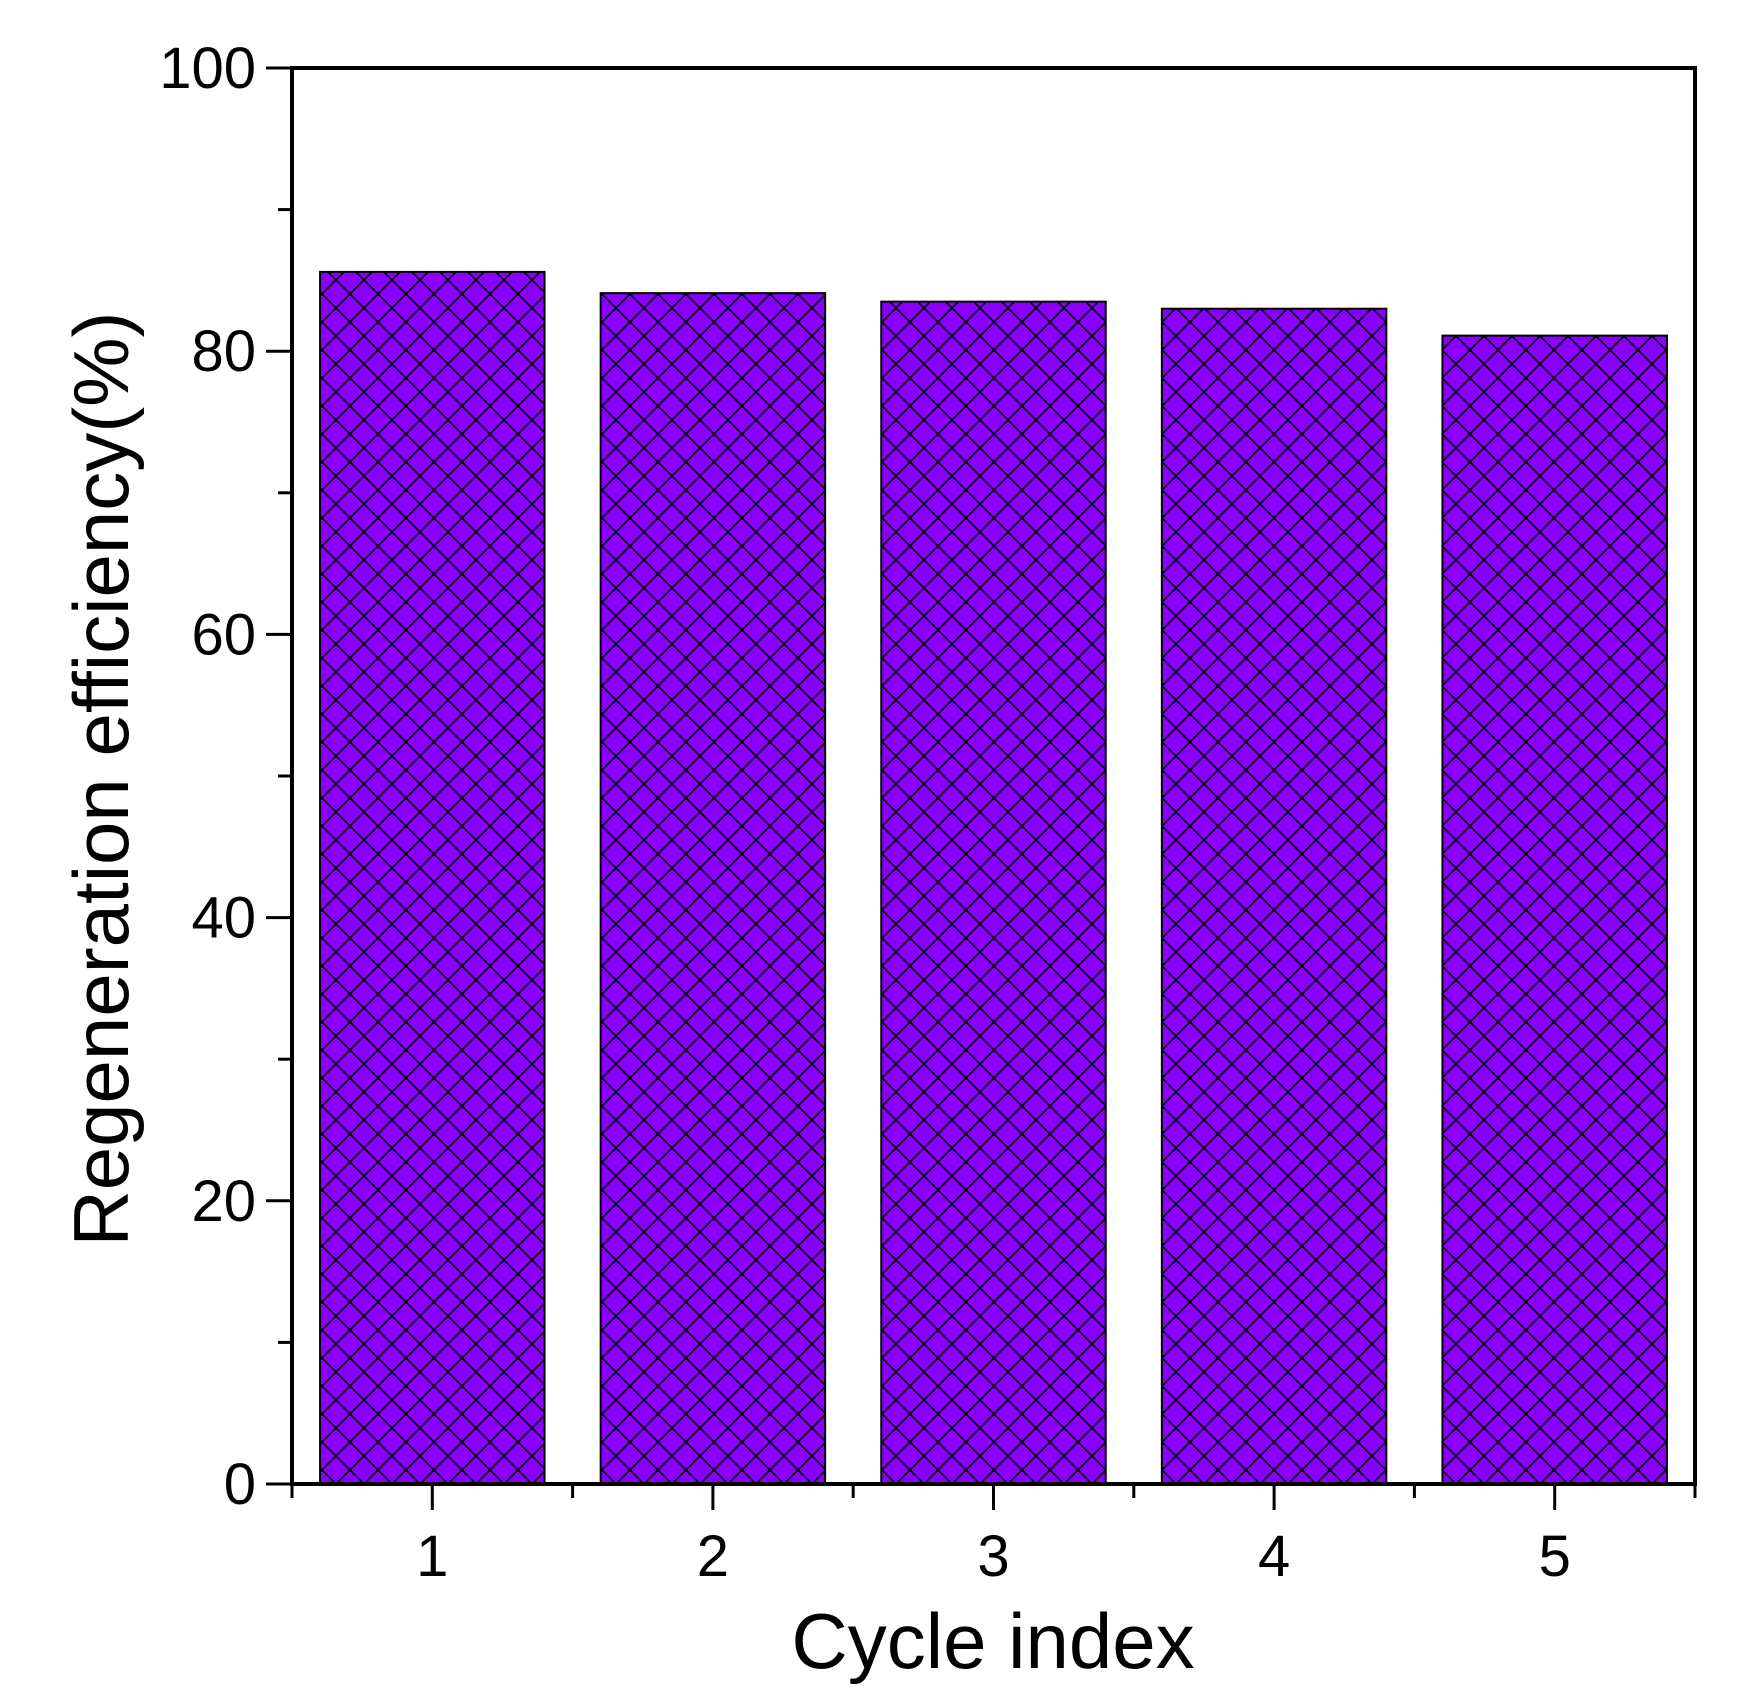 The image size is (1744, 1694). I want to click on x-tick-label: 4, so click(1274, 1556).